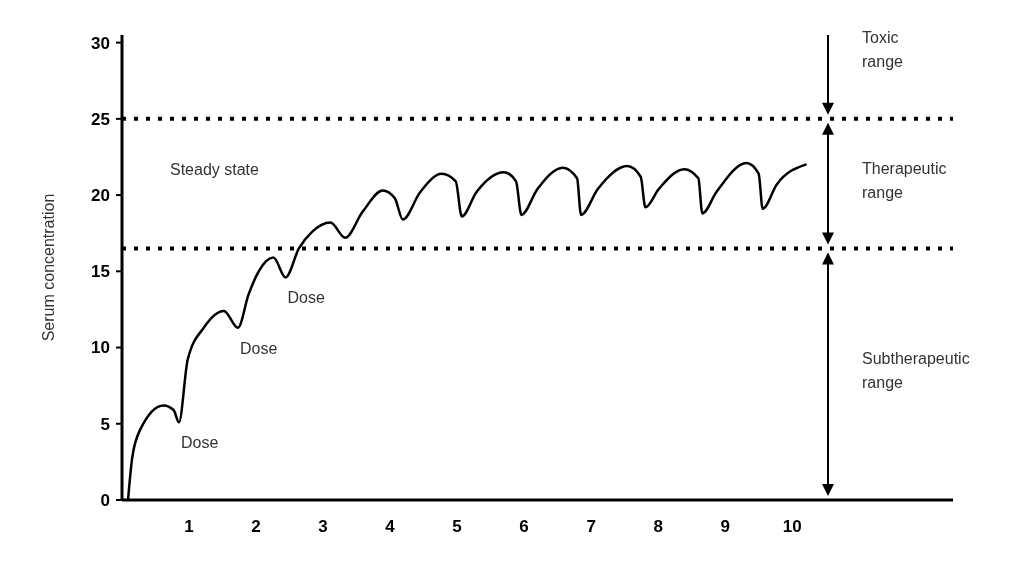 The image size is (1026, 561). I want to click on annotation: Therapeutic range, so click(904, 180).